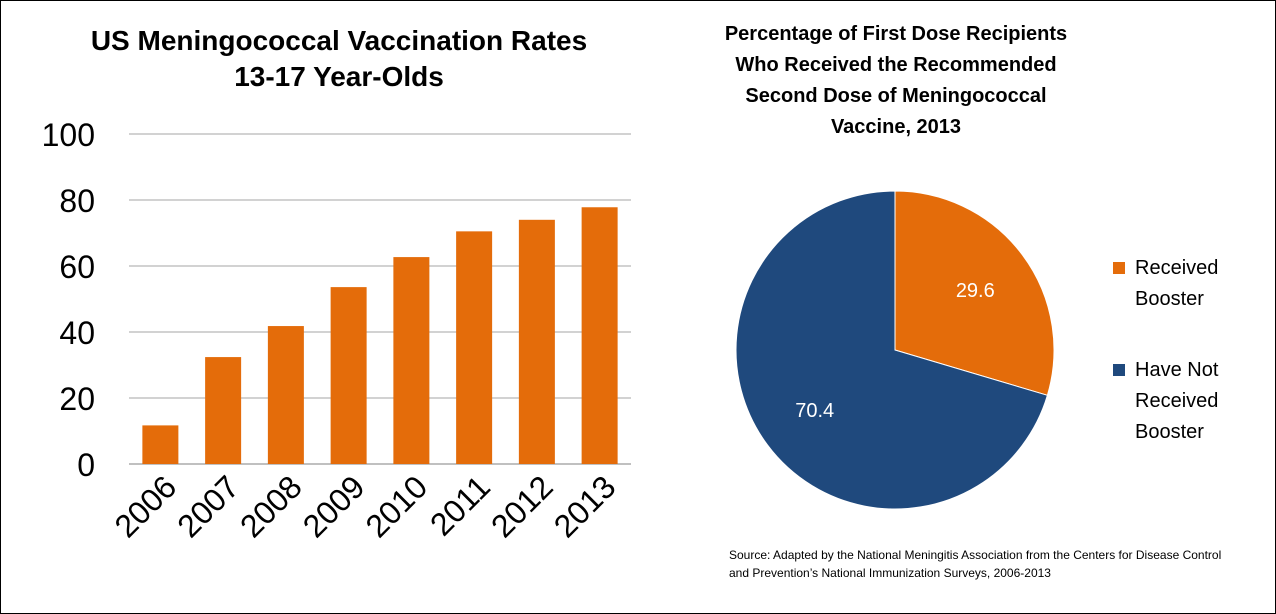 Image resolution: width=1276 pixels, height=614 pixels. What do you see at coordinates (1119, 268) in the screenshot?
I see `legend-swatch-received-booster` at bounding box center [1119, 268].